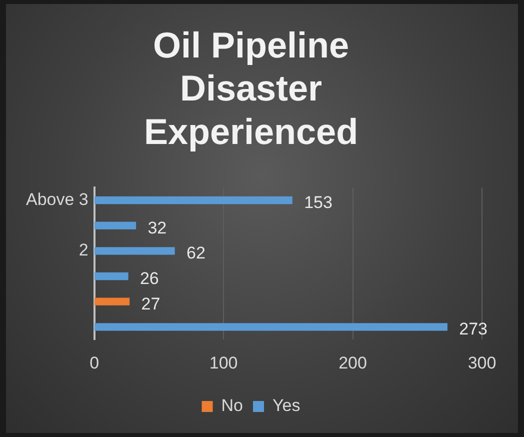 The height and width of the screenshot is (437, 524). Describe the element at coordinates (83, 250) in the screenshot. I see `y-tick-label: 2` at that location.